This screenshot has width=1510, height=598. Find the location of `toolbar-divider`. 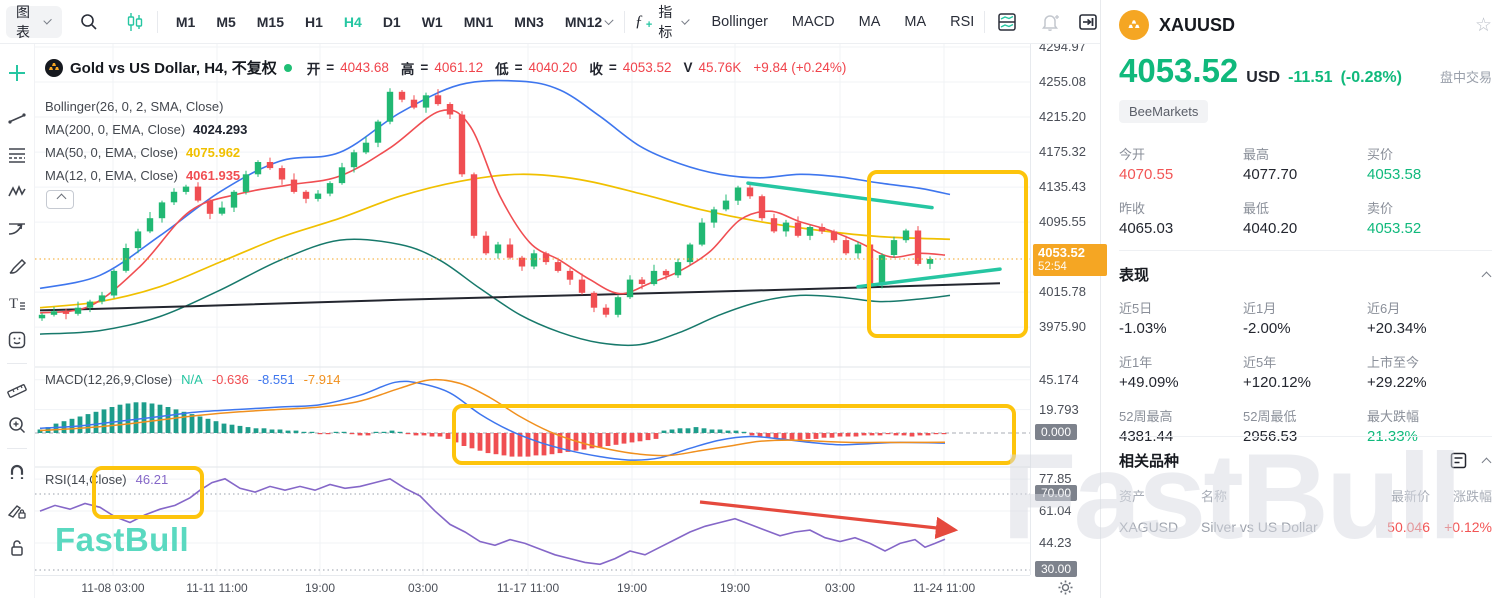

toolbar-divider is located at coordinates (157, 21).